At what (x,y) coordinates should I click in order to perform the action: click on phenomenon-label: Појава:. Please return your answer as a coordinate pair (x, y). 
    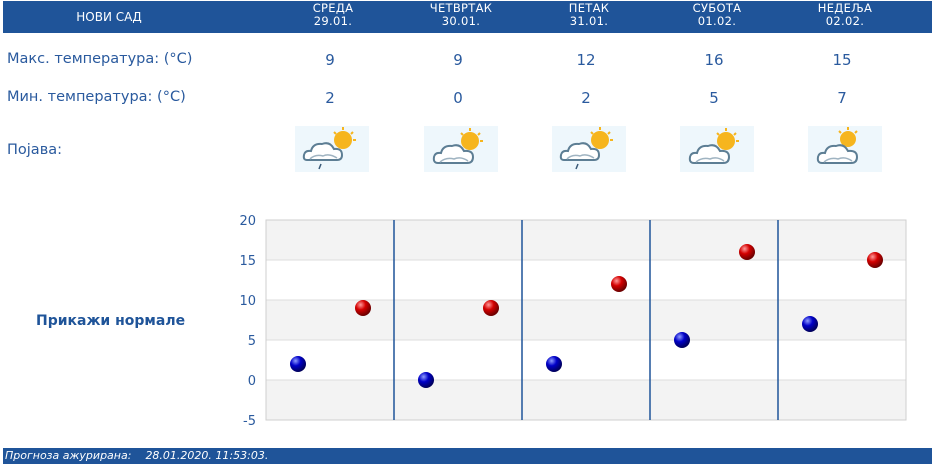
    Looking at the image, I should click on (35, 150).